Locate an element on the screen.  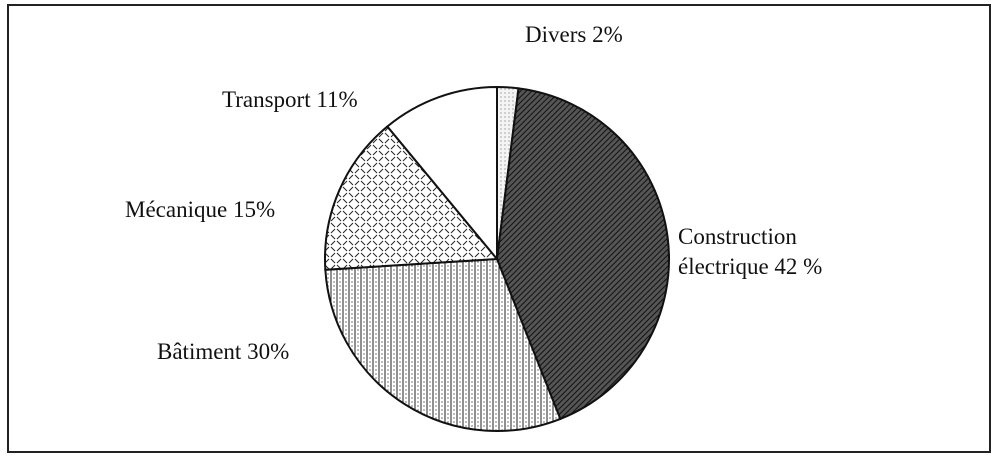
slice-value: 2% is located at coordinates (607, 34).